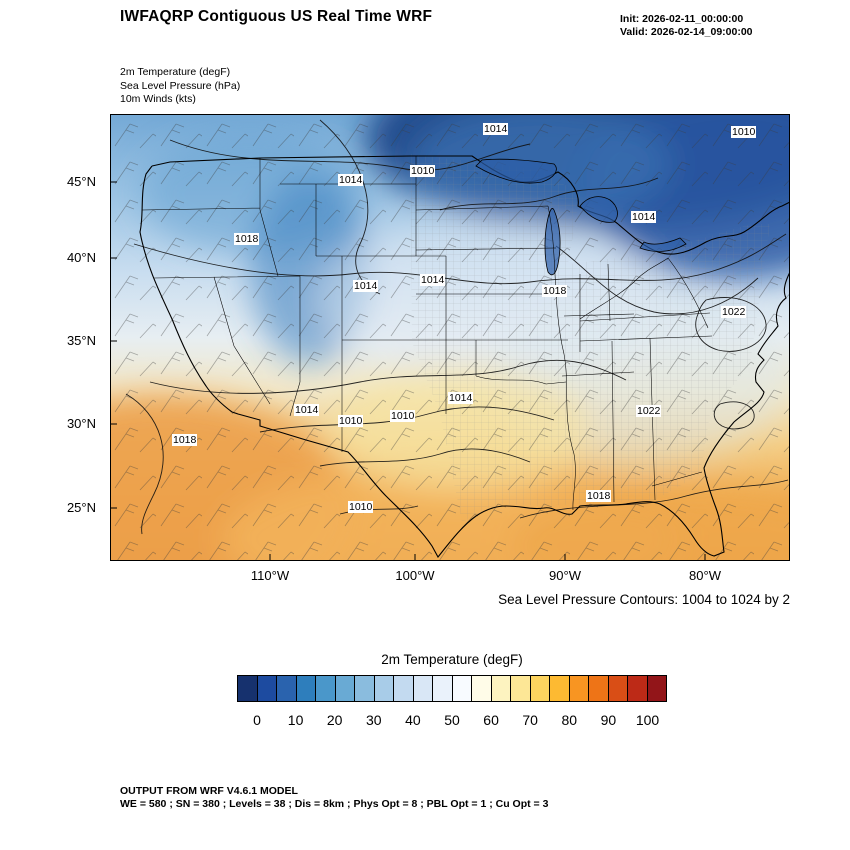  I want to click on legend-line-pressure: Sea Level Pressure (hPa), so click(180, 85).